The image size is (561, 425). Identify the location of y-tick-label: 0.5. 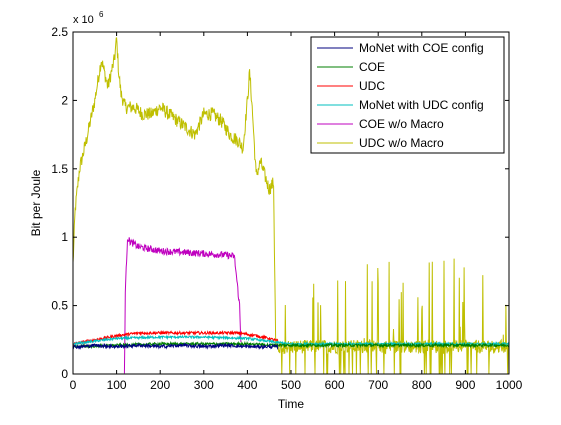
(59, 306).